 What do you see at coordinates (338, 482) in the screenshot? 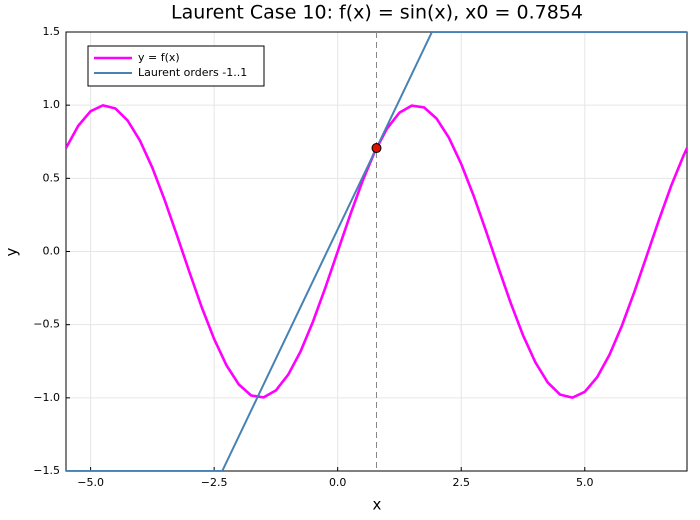
I see `x-tick-label: 0.0` at bounding box center [338, 482].